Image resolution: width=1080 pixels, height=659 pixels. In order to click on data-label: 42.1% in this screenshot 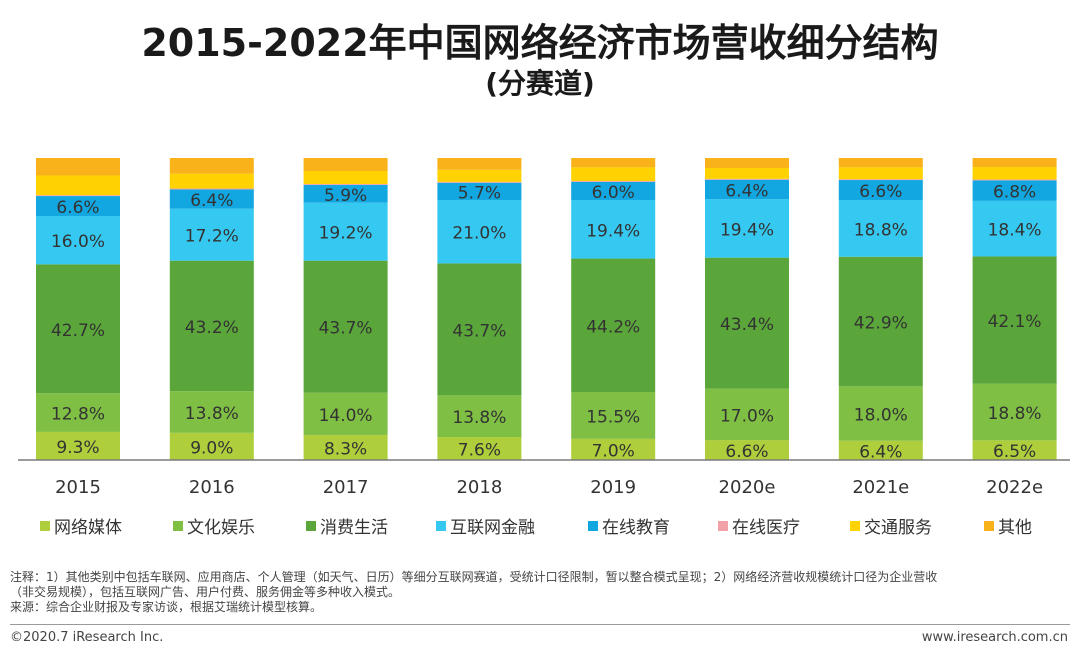, I will do `click(1015, 322)`.